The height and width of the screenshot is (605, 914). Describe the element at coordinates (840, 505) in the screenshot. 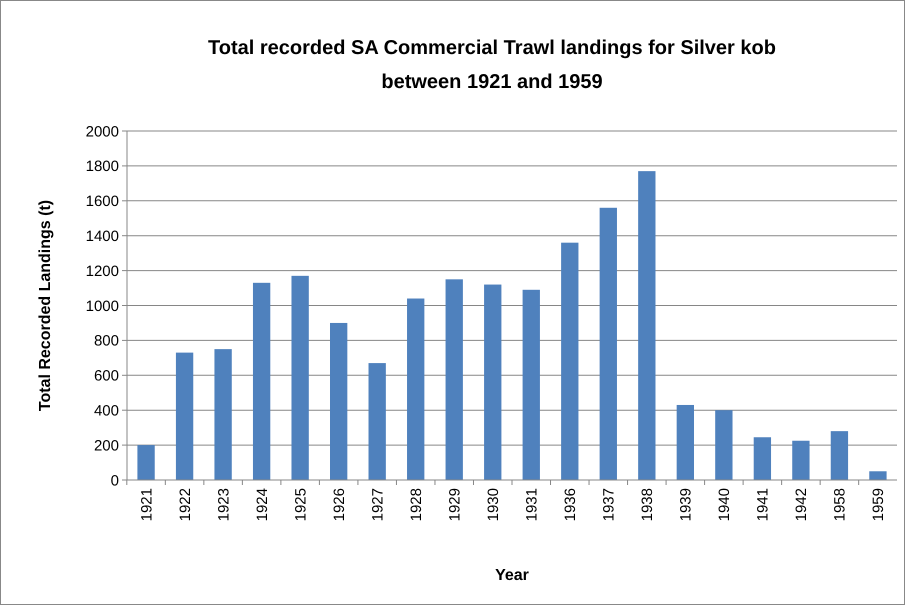

I see `x-tick-label: 1958` at that location.